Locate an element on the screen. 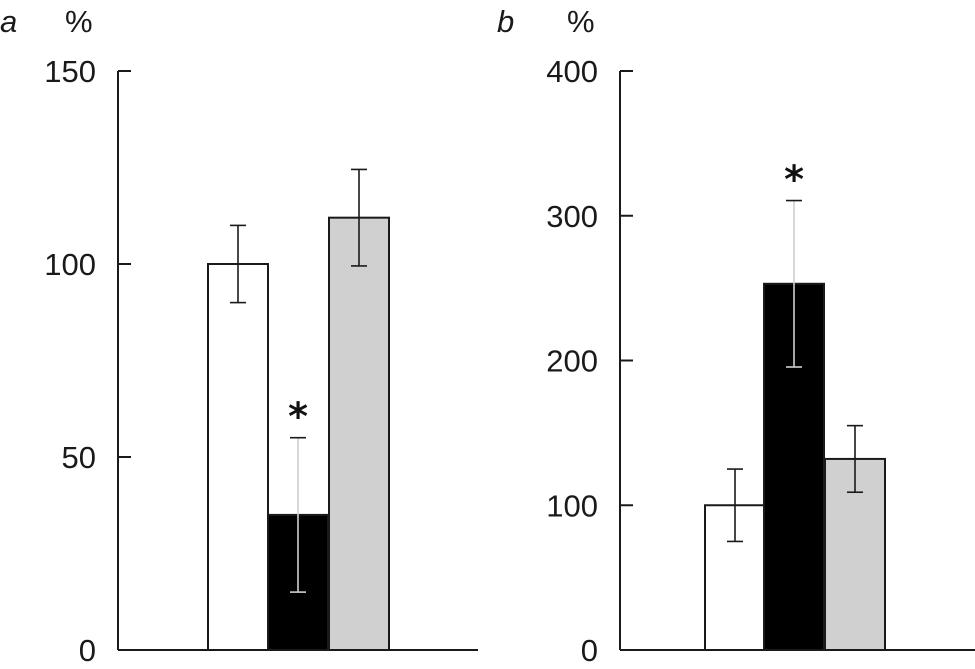 The width and height of the screenshot is (975, 669). panel-letter: b is located at coordinates (505, 21).